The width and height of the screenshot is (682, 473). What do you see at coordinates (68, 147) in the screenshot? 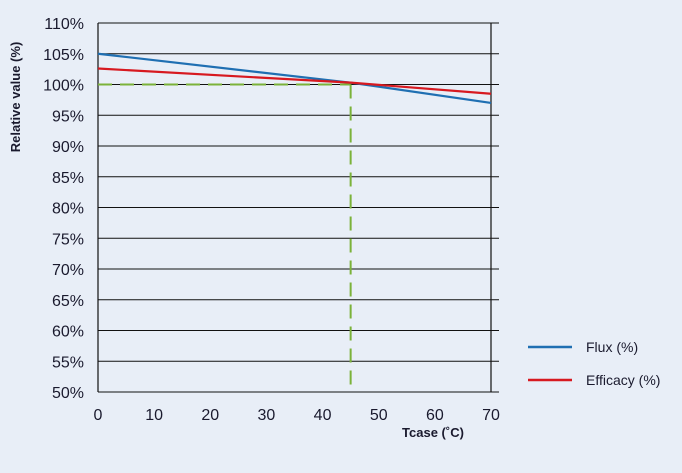
I see `y-tick-90%: 90%` at bounding box center [68, 147].